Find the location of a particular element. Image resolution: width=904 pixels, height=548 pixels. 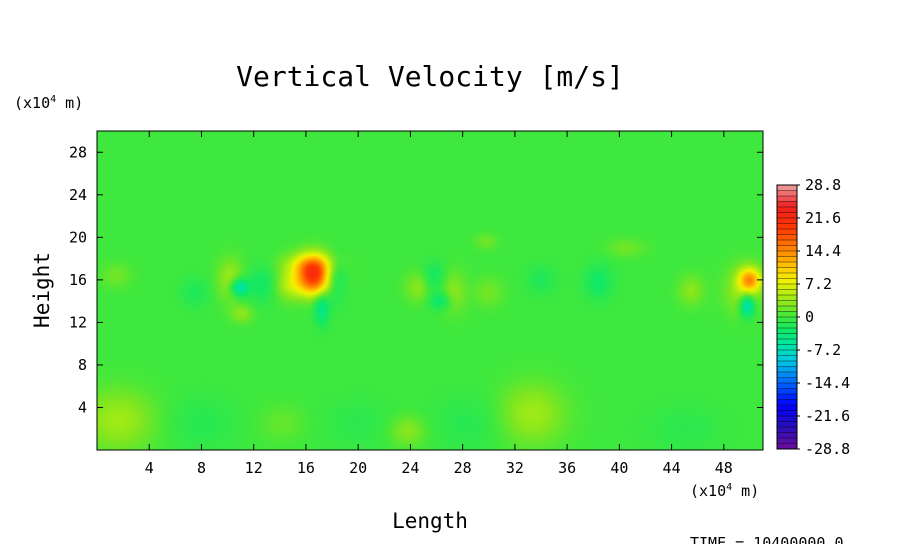

x-tick-label: 36 is located at coordinates (567, 468).